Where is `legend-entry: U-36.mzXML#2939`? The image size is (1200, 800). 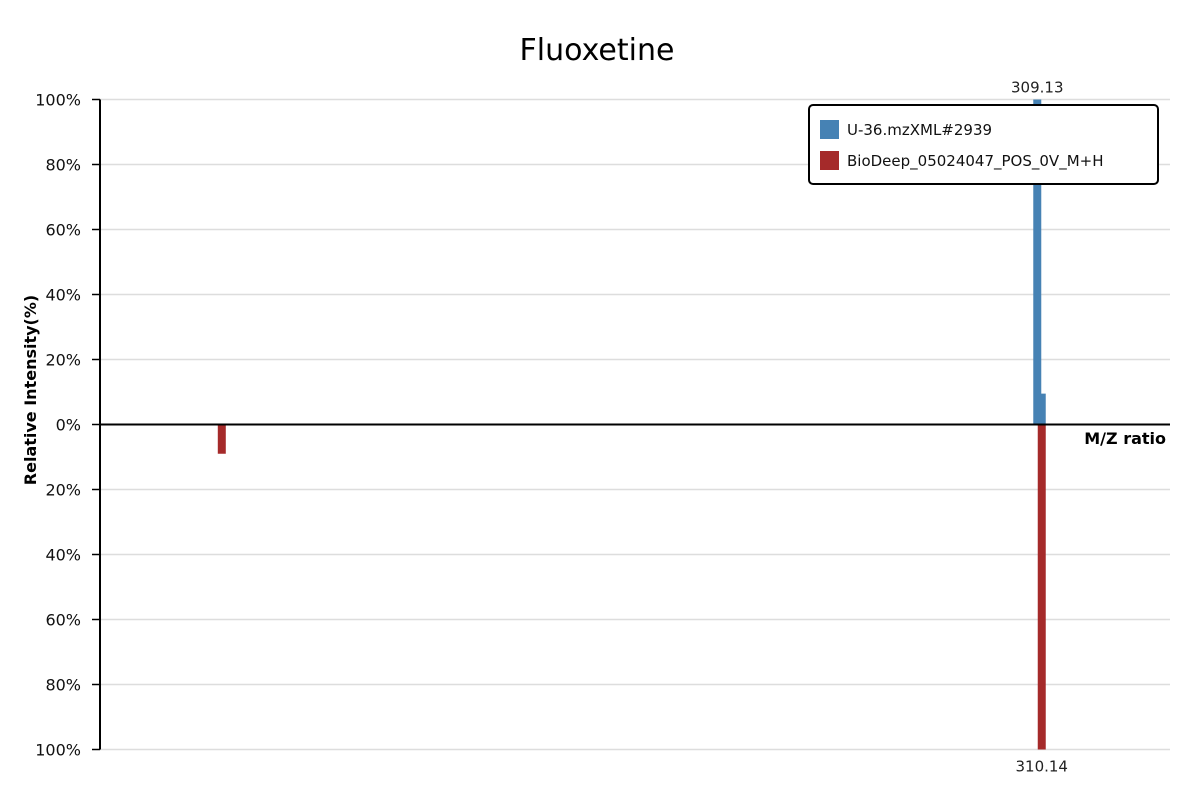 legend-entry: U-36.mzXML#2939 is located at coordinates (919, 130).